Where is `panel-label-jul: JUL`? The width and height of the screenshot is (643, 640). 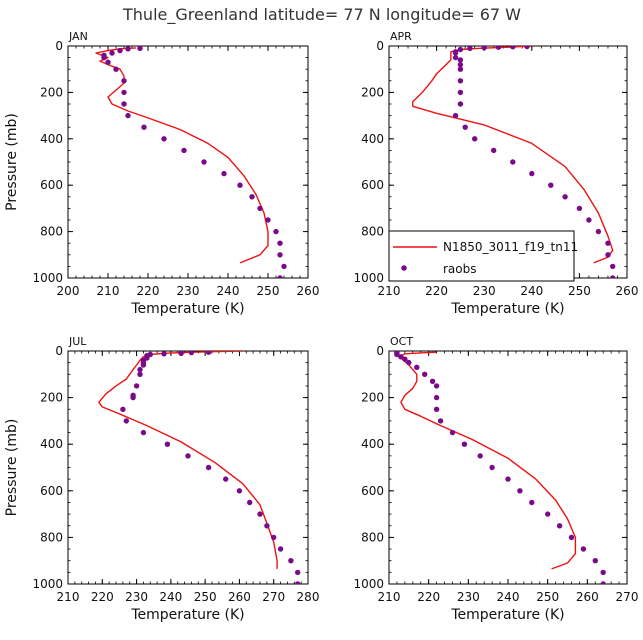
panel-label-jul: JUL is located at coordinates (77, 341).